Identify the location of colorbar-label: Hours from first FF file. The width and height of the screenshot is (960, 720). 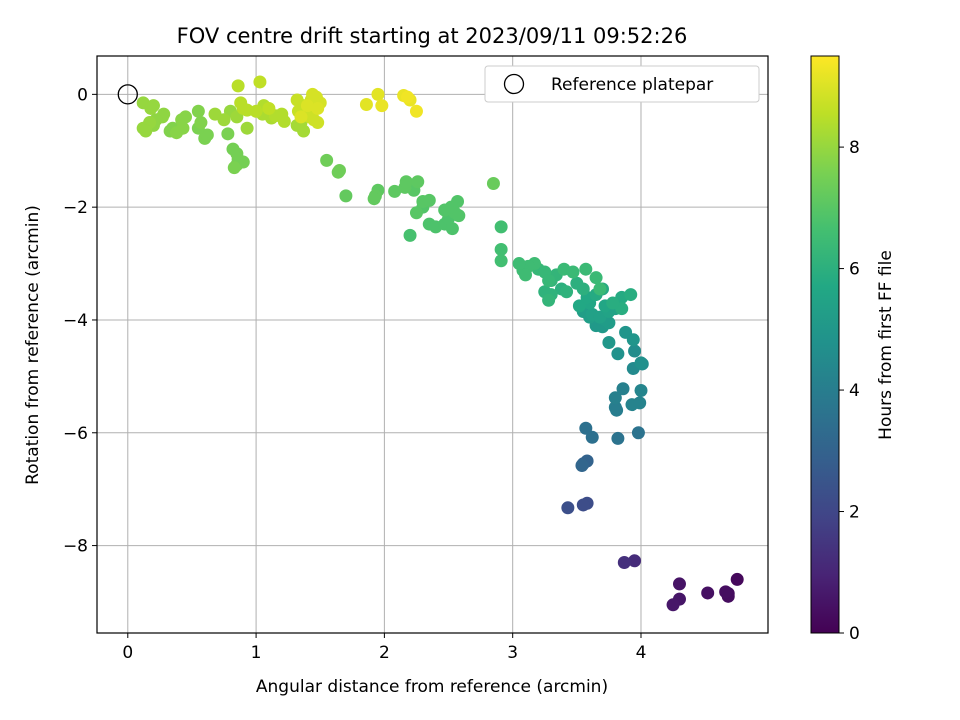
(886, 345).